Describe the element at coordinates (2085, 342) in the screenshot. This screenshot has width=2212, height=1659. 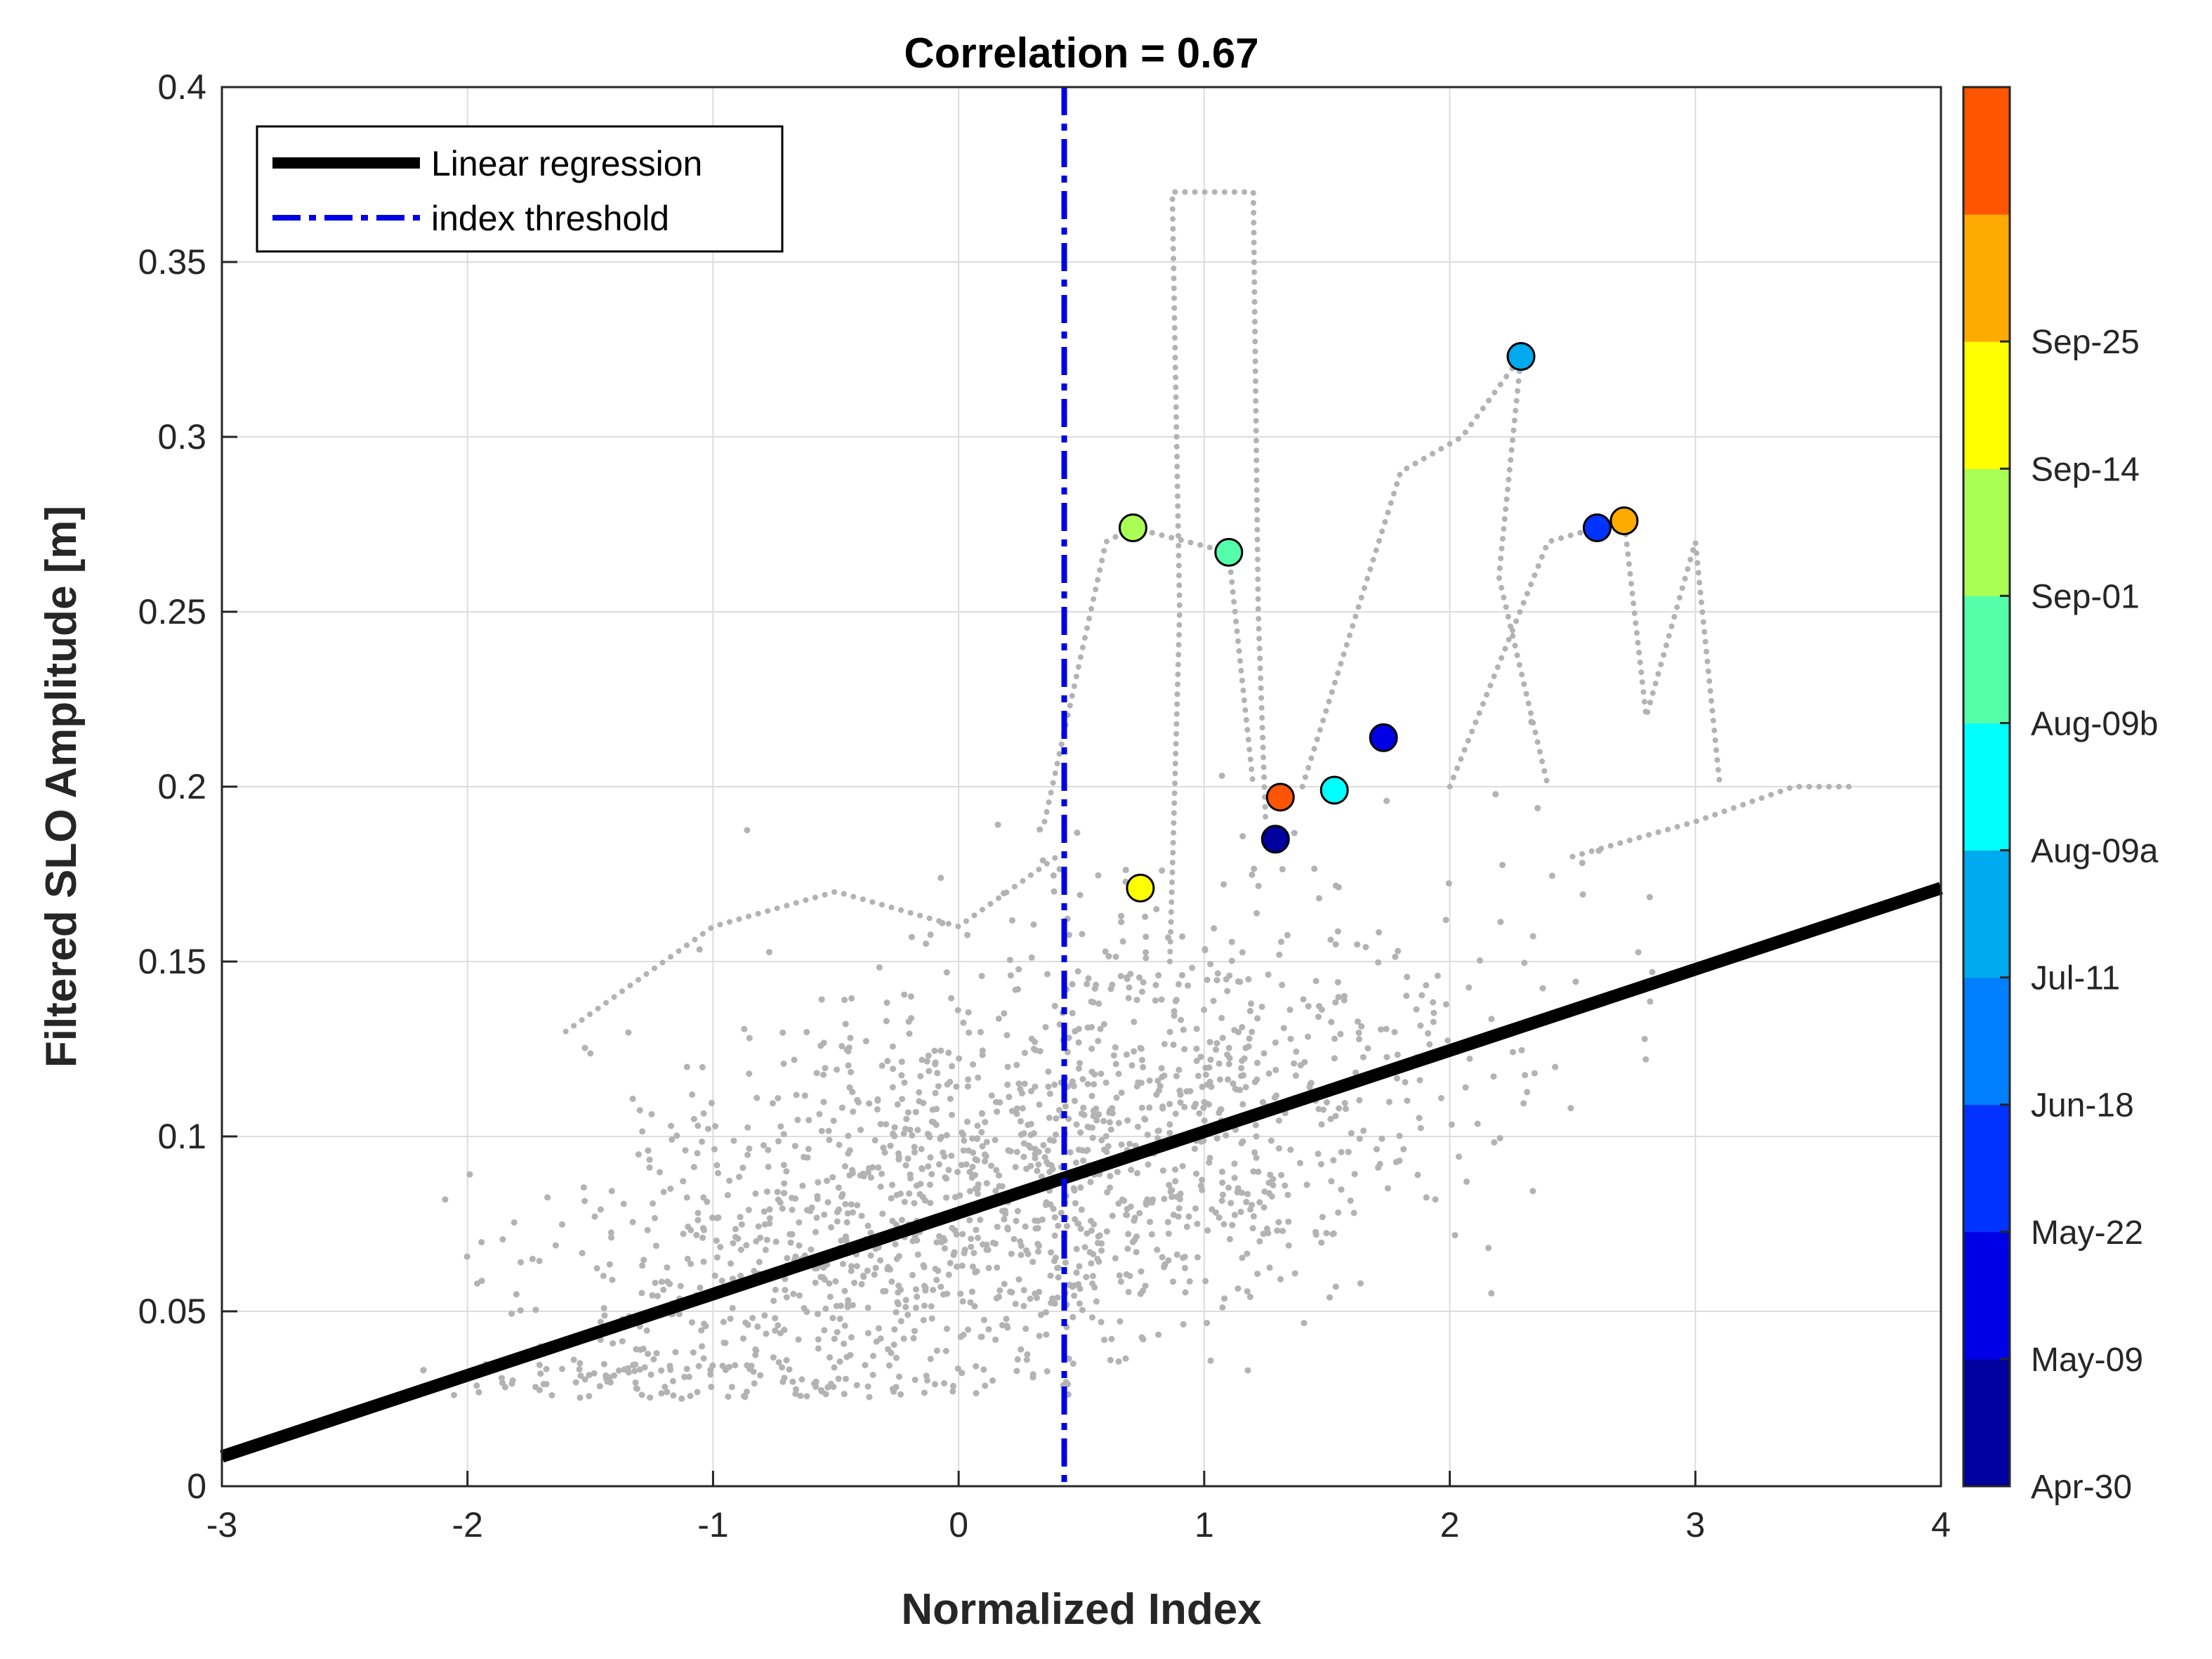
I see `colorbar-label: Sep-25` at that location.